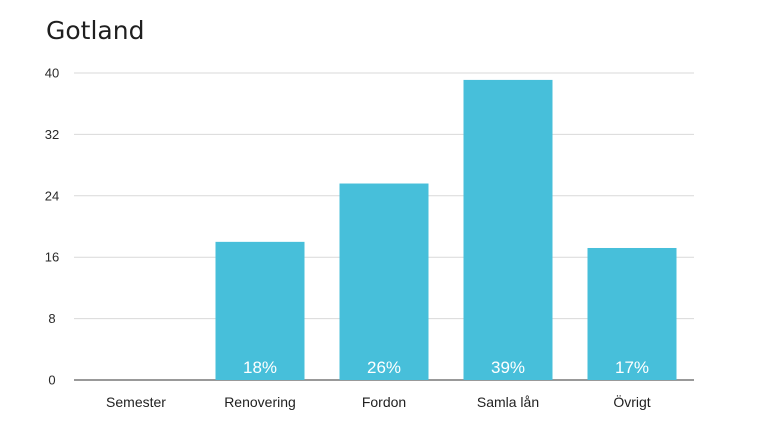 This screenshot has width=768, height=427. Describe the element at coordinates (631, 401) in the screenshot. I see `x-tick-label: Övrigt` at that location.